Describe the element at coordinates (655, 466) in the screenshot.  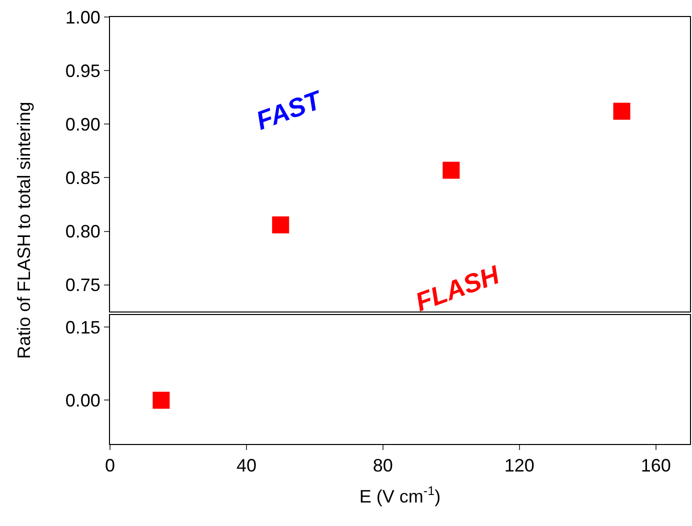
I see `x-tick-label: 160` at that location.